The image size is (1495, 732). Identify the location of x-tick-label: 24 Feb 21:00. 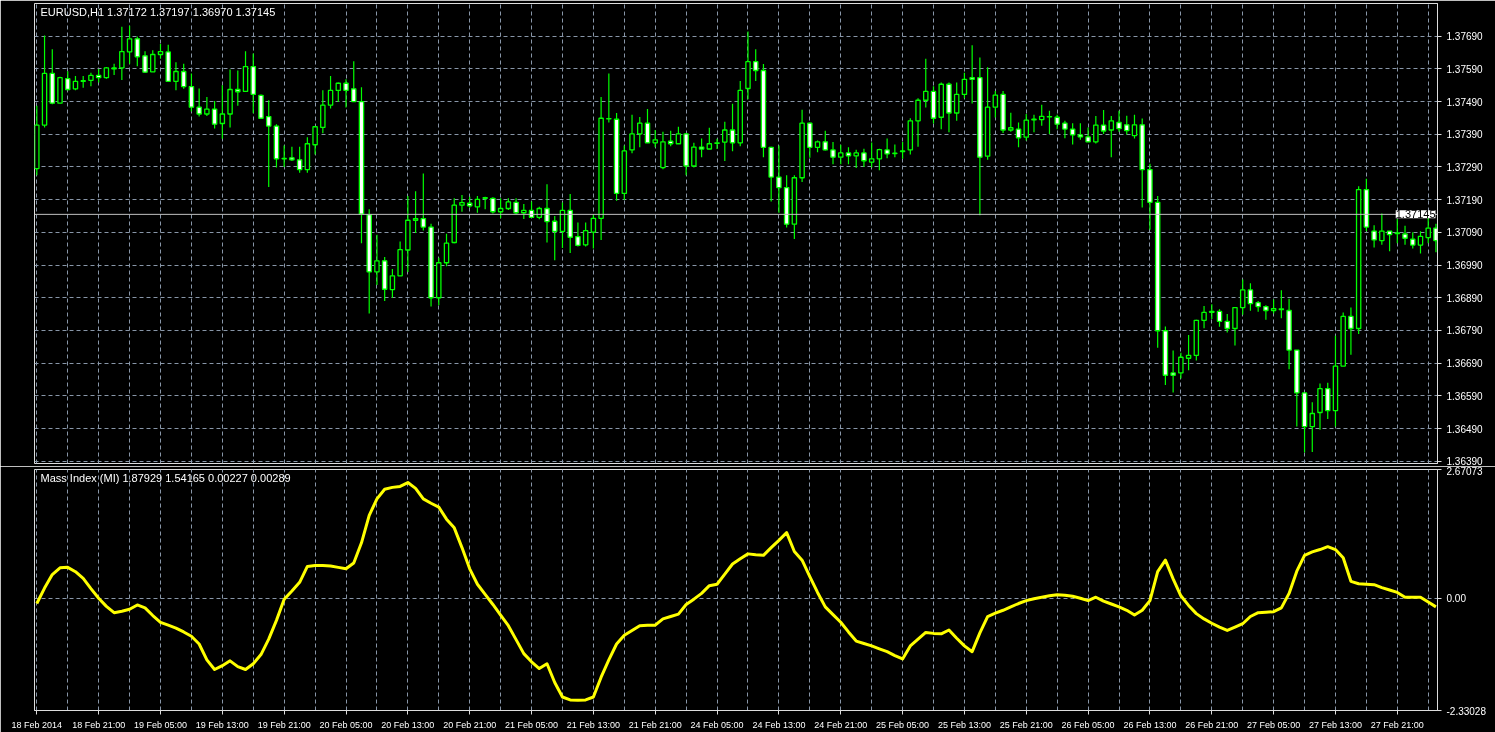
(841, 724).